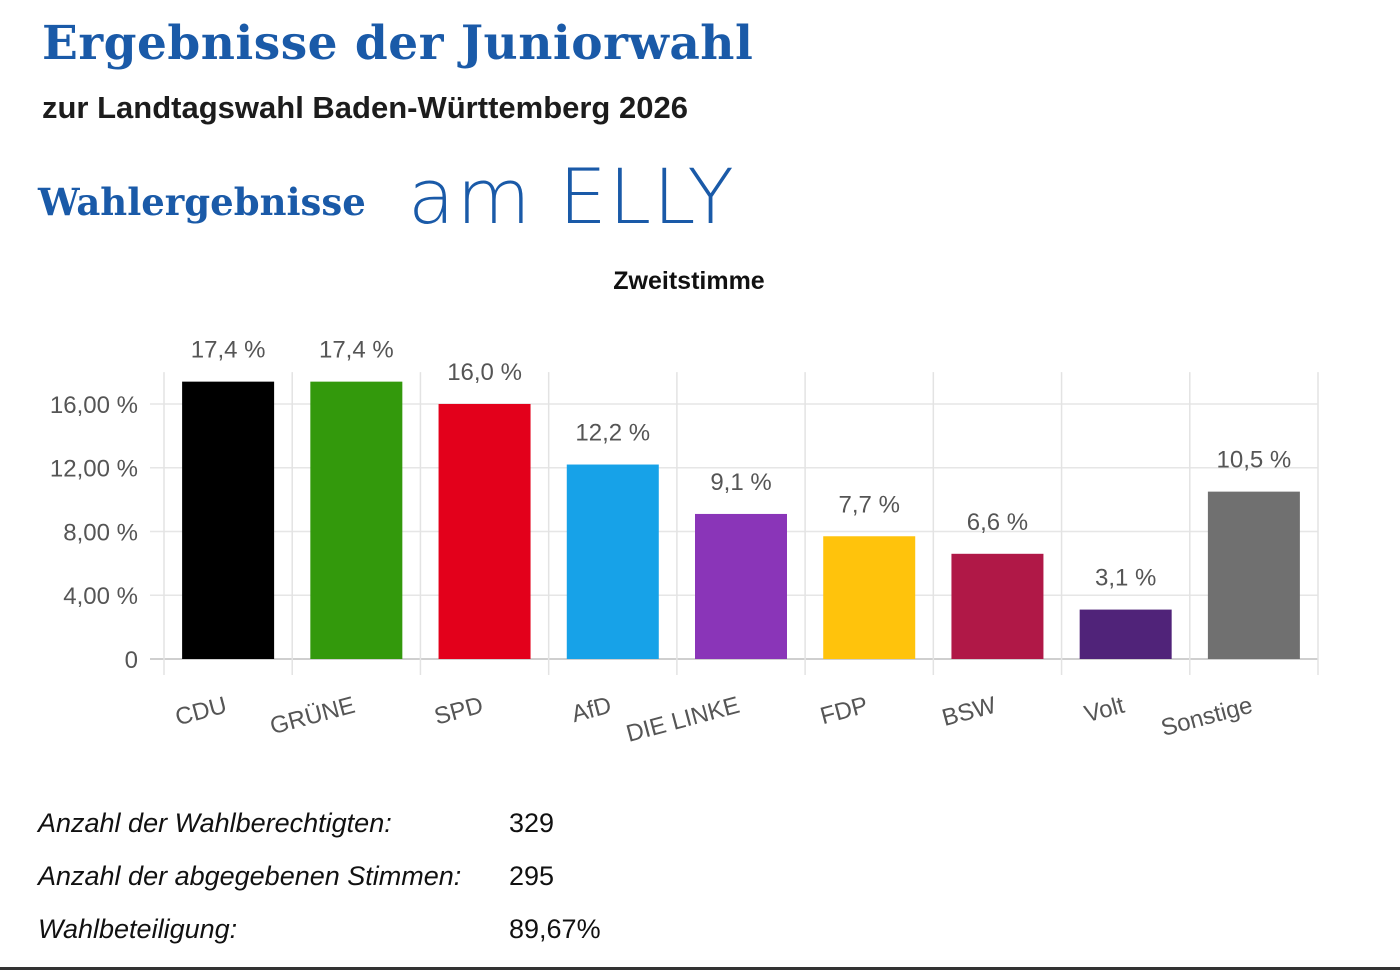 The height and width of the screenshot is (970, 1400). What do you see at coordinates (1125, 578) in the screenshot?
I see `data-label: 3,1 %` at bounding box center [1125, 578].